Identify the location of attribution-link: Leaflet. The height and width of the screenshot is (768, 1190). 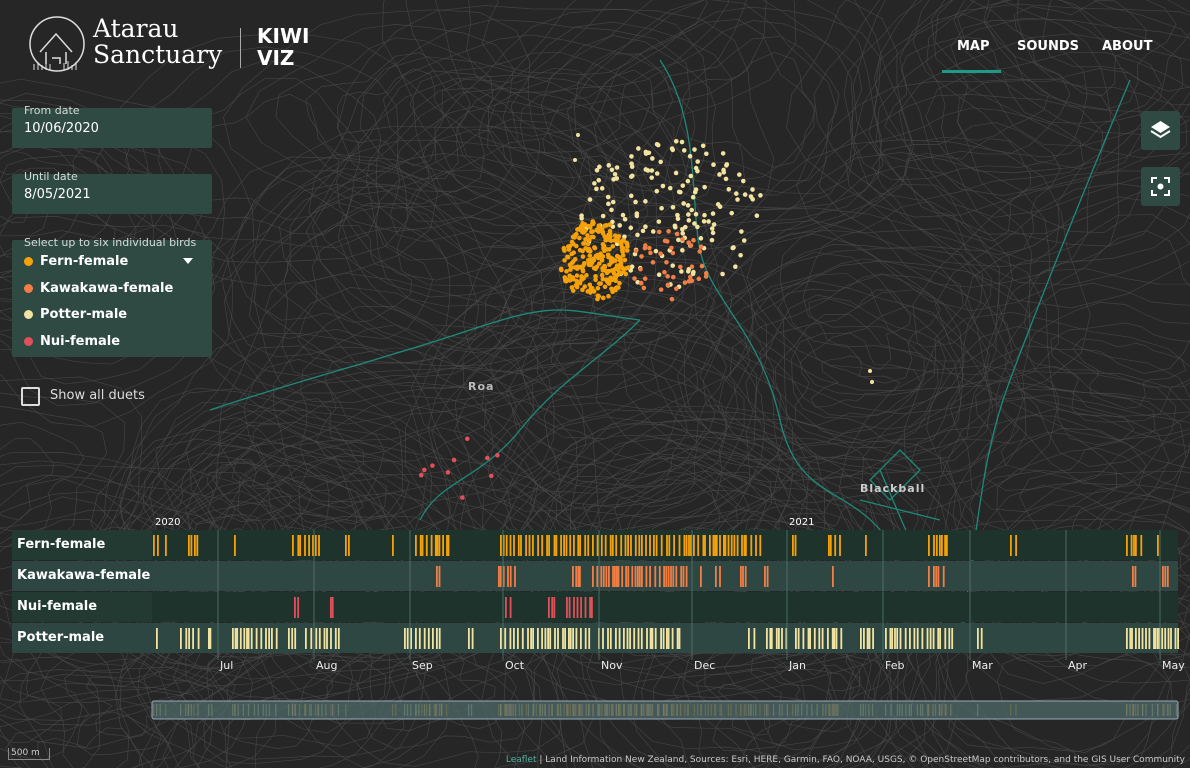
(521, 760).